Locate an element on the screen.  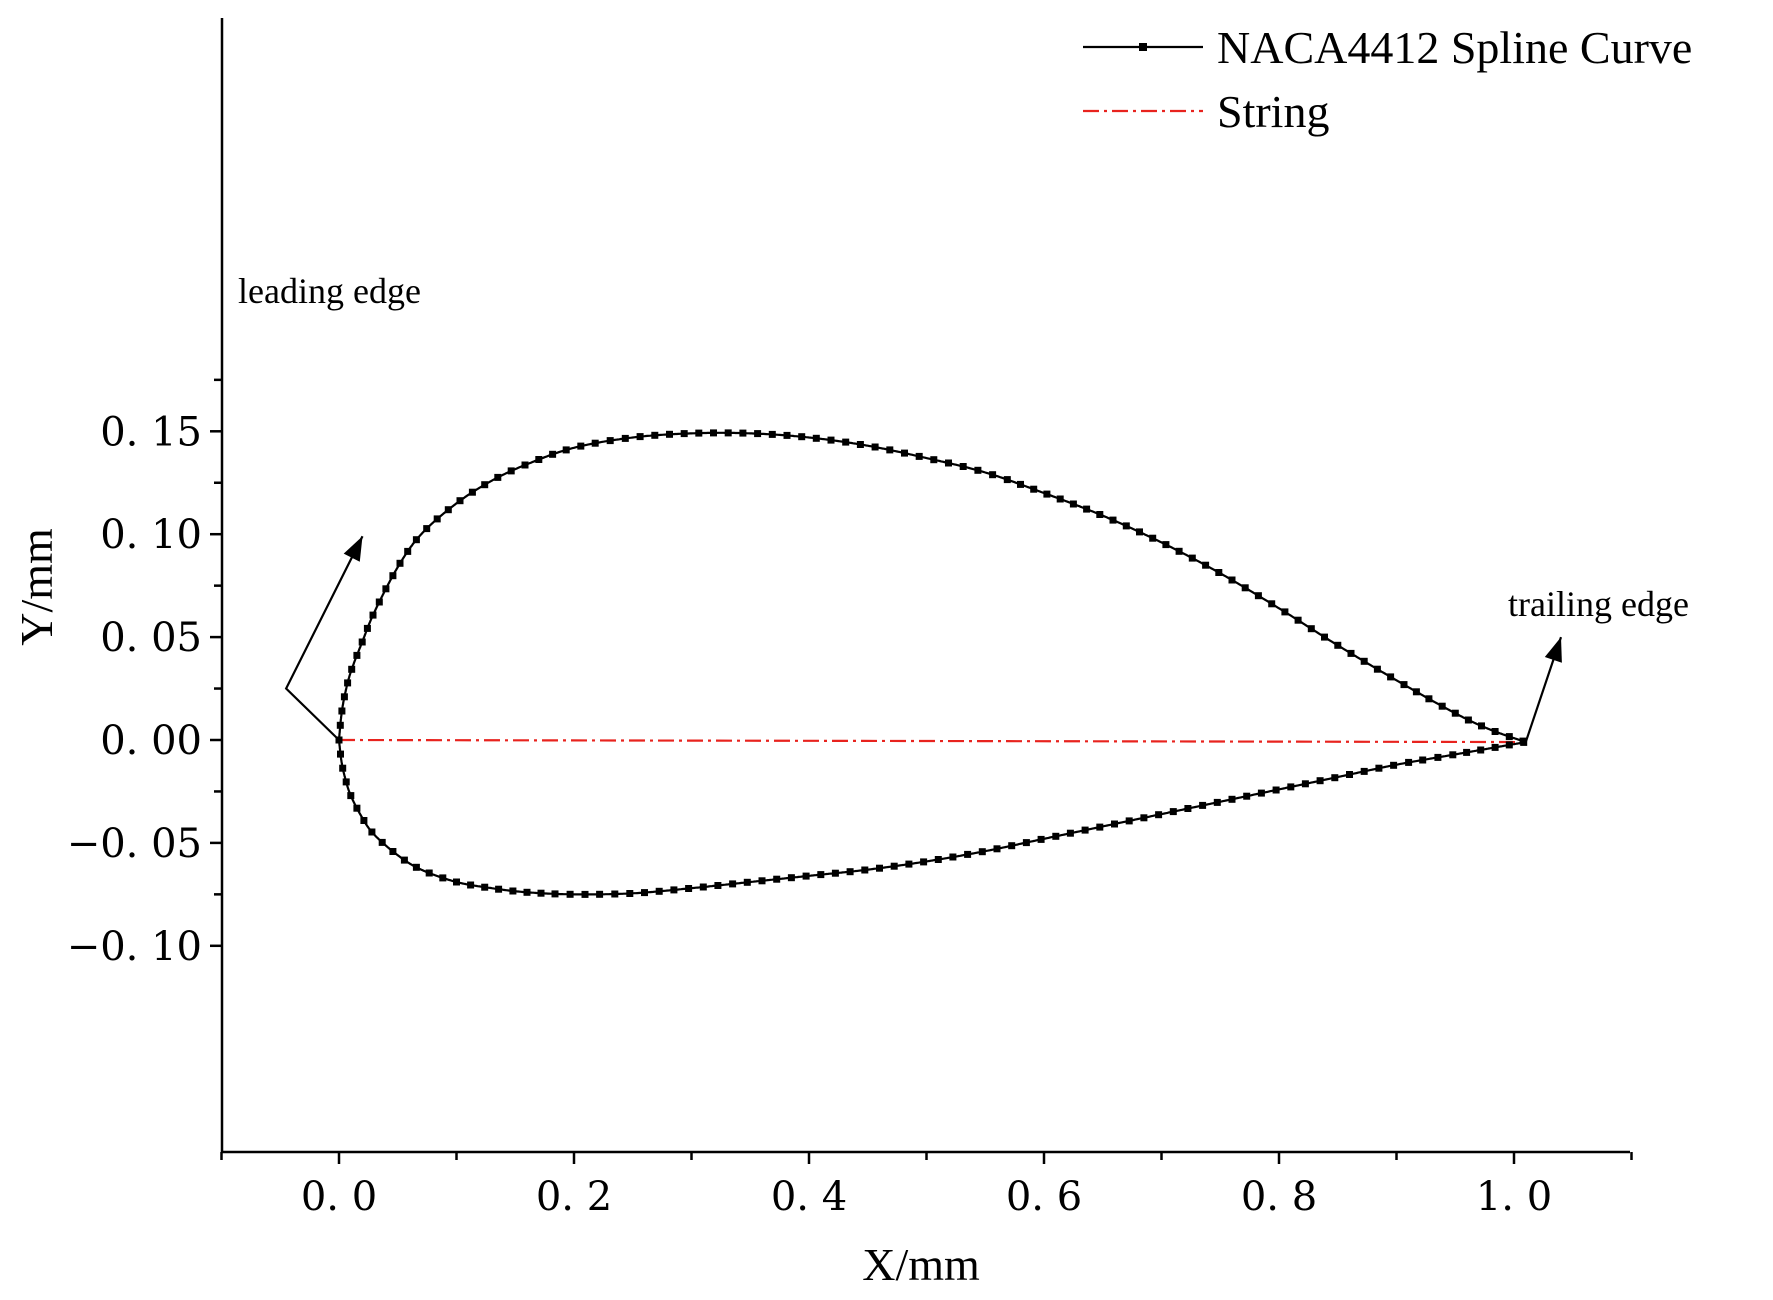
x-tick-label: 0. 0 is located at coordinates (339, 1197).